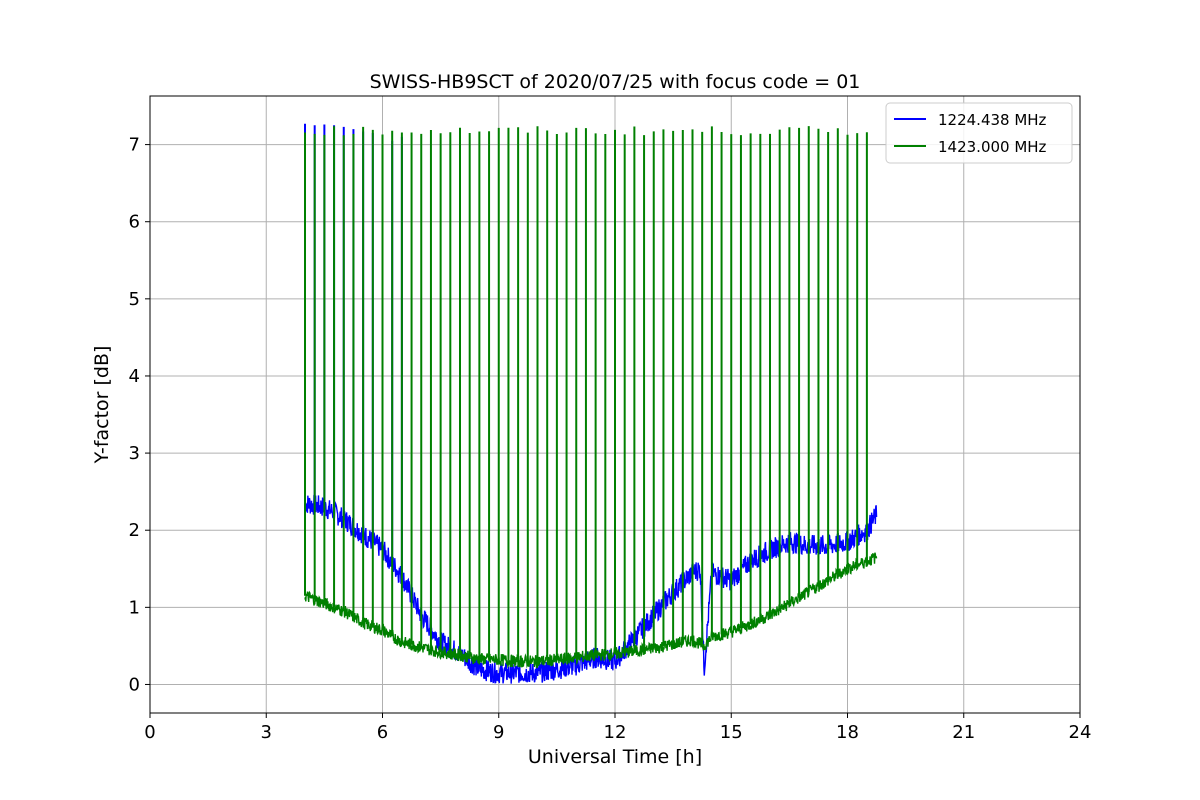 This screenshot has width=1200, height=800. Describe the element at coordinates (134, 607) in the screenshot. I see `y-tick-label-1: 1` at that location.